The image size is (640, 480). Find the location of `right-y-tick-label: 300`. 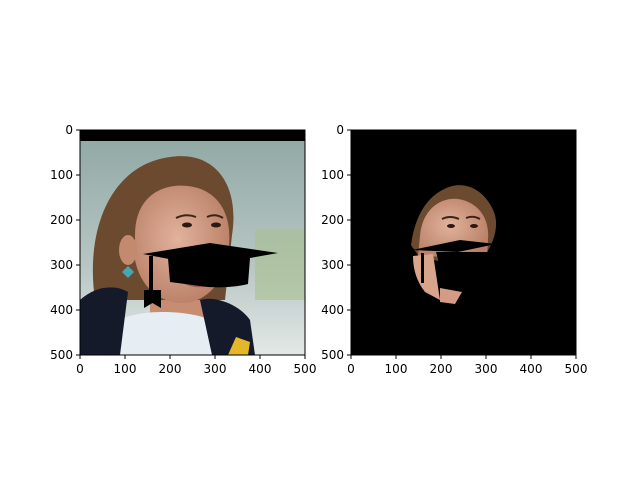

right-y-tick-label: 300 is located at coordinates (332, 265).